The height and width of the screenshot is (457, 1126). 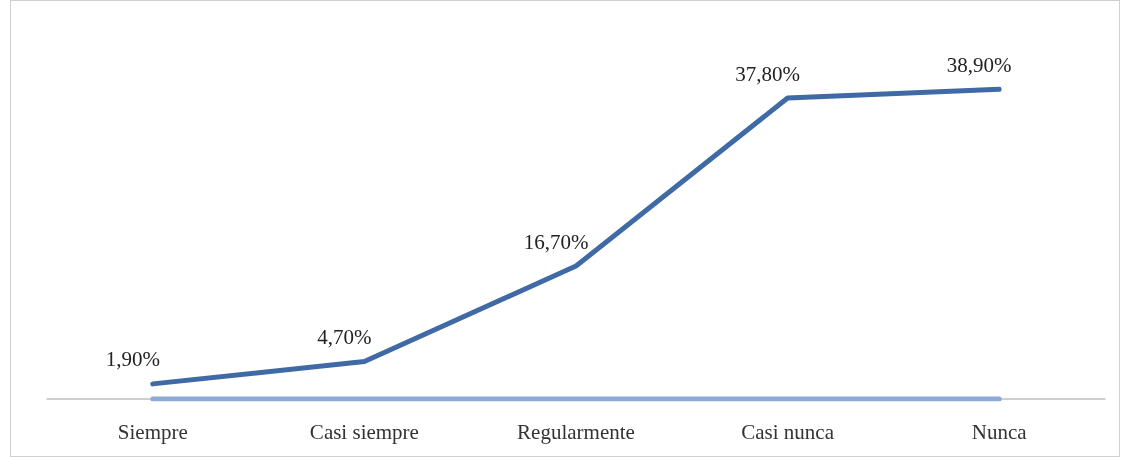 I want to click on x-tick-label: Nunca, so click(x=999, y=431).